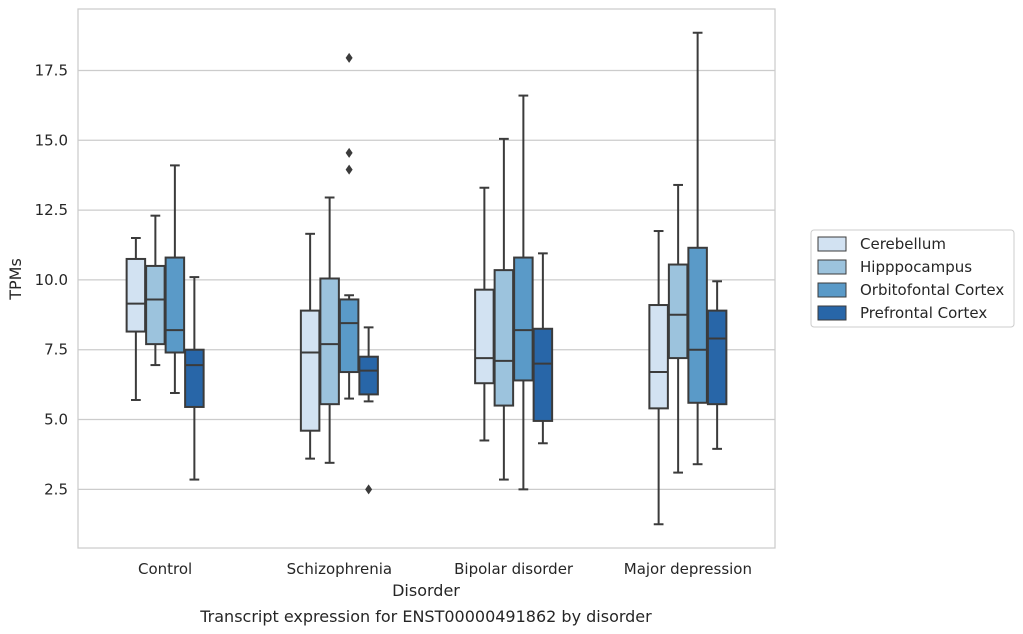  I want to click on y-tick-labels: 2.5 5.0 7.5 10.0 12.5 15.0 17.5, so click(51, 279).